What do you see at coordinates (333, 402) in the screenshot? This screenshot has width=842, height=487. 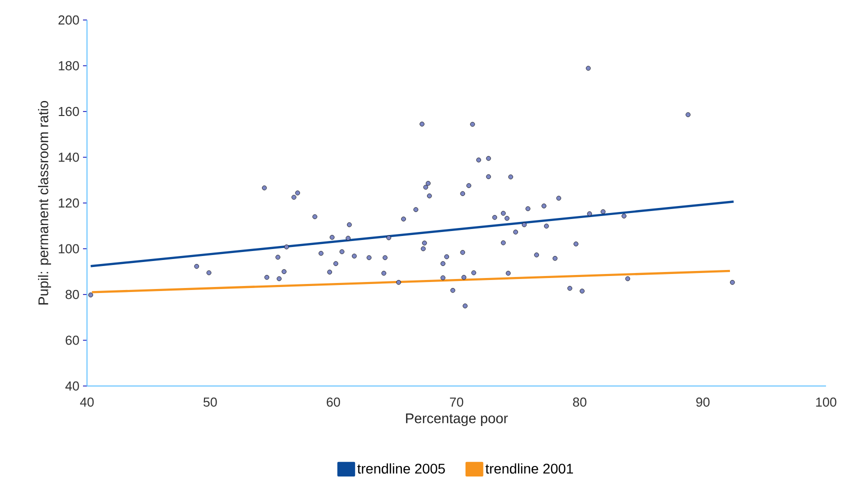 I see `x-tick-label: 60` at bounding box center [333, 402].